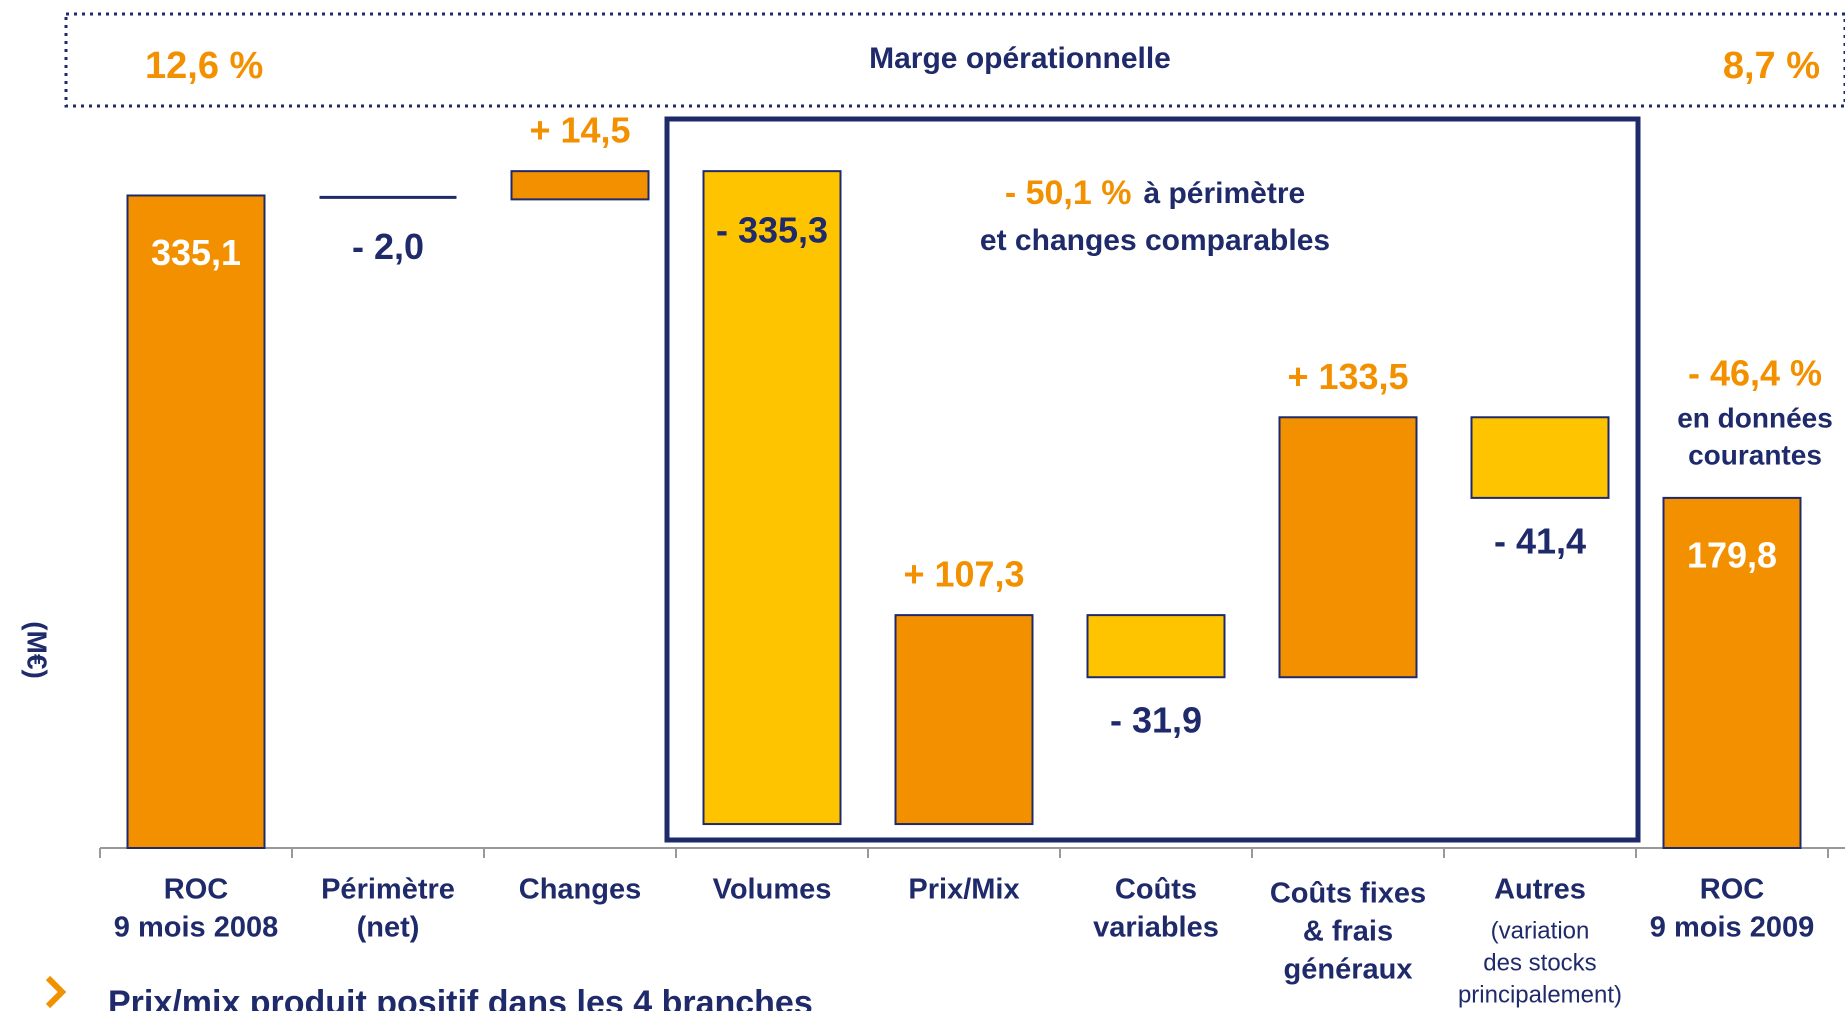 The image size is (1845, 1011). I want to click on x-tick-label: (net), so click(388, 928).